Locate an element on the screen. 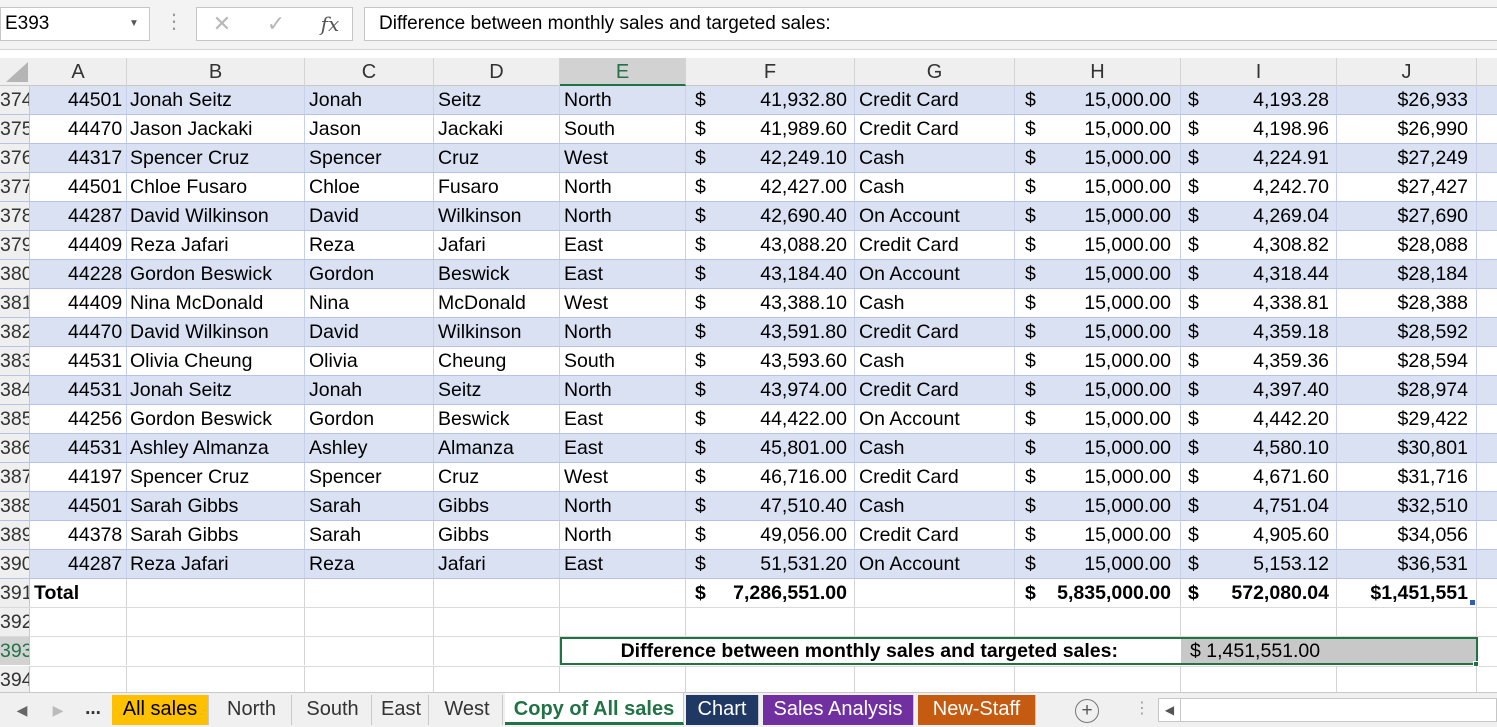  tab-split-grip-icon: ⋮ is located at coordinates (1142, 708).